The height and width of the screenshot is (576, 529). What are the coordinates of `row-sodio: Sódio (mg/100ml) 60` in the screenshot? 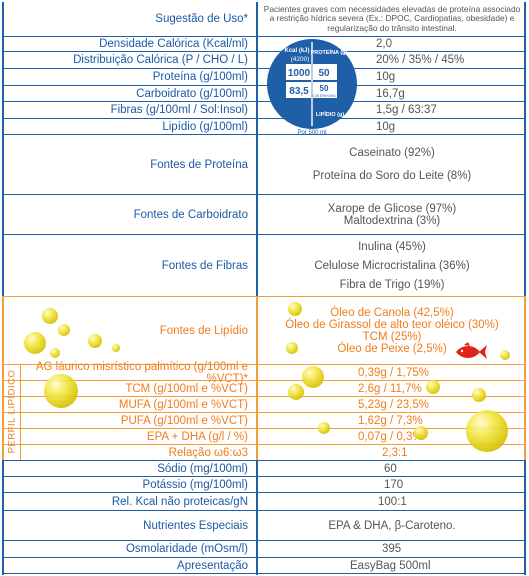 It's located at (264, 468).